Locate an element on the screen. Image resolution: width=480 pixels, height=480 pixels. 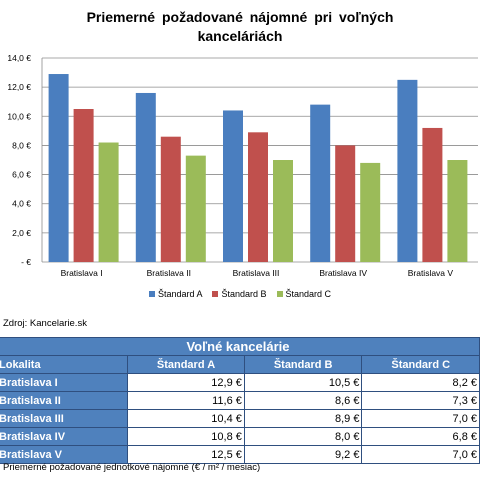
cell-standard-b: 10,5 € is located at coordinates (303, 382).